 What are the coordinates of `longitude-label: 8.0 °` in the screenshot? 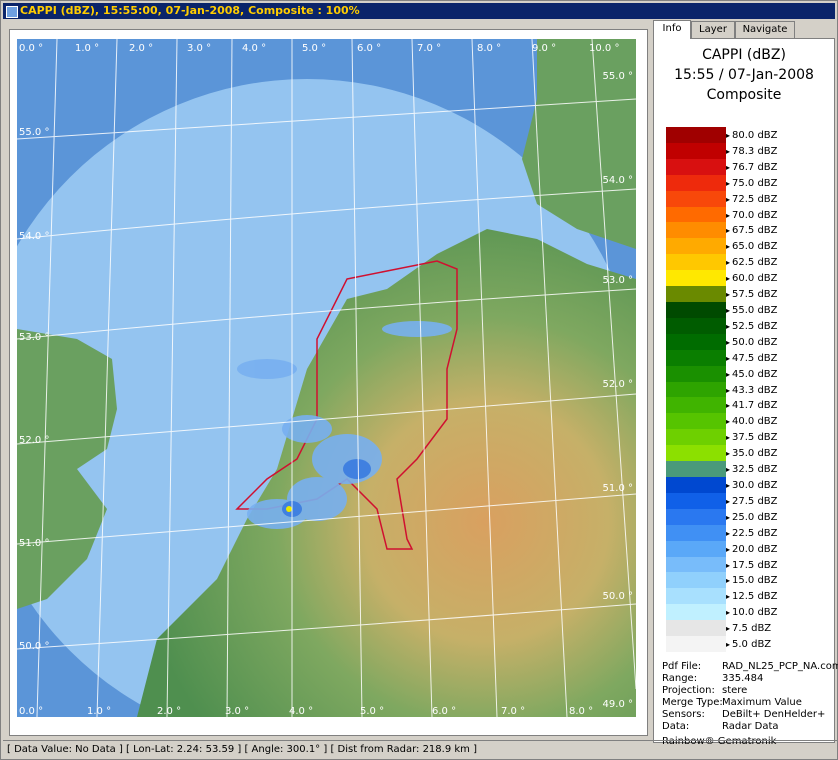 It's located at (581, 711).